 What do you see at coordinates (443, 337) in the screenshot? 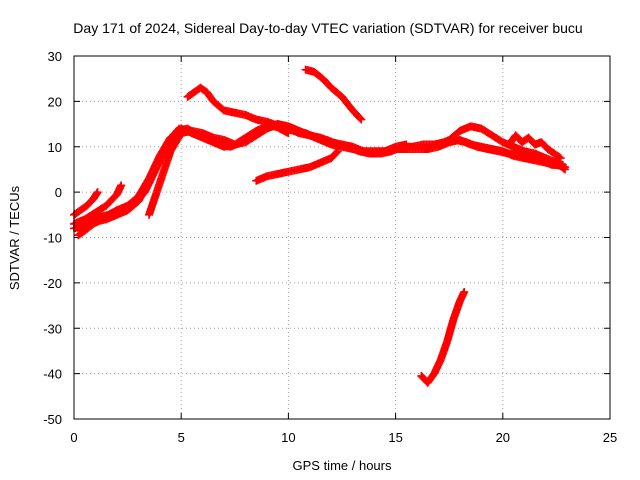
I see `series-arc-j` at bounding box center [443, 337].